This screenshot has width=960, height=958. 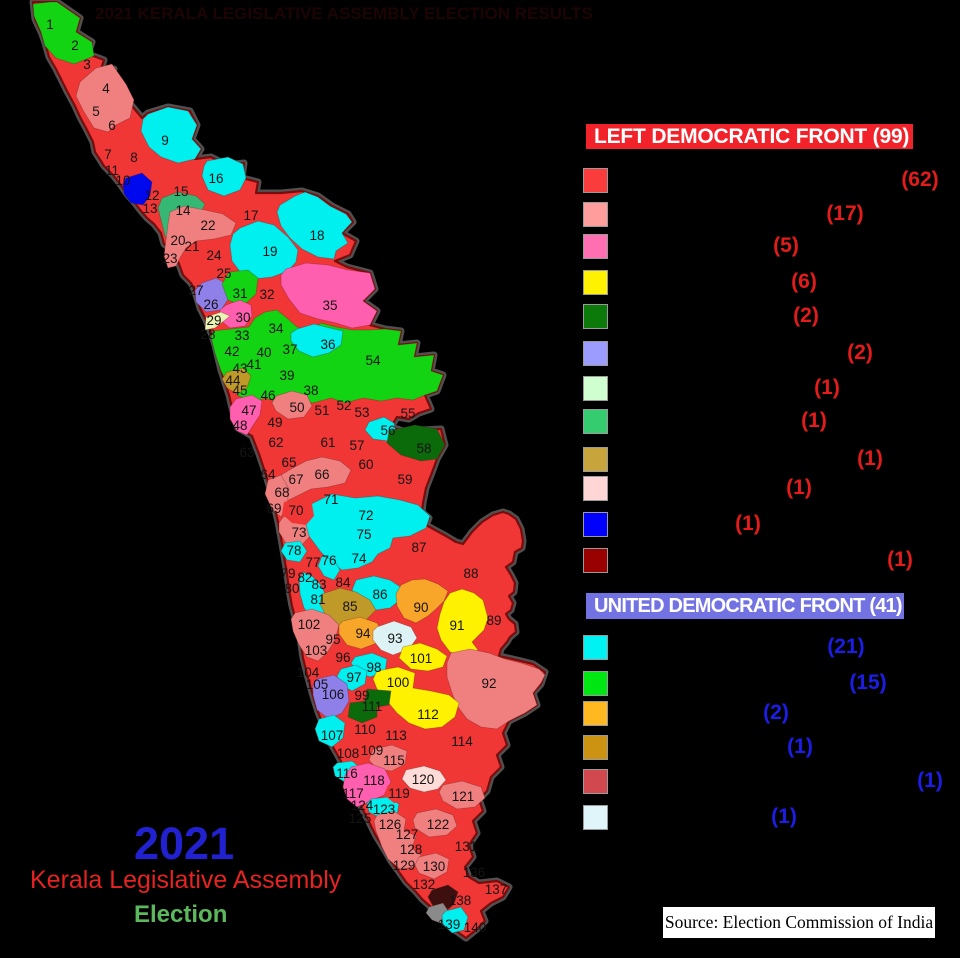 I want to click on svg-text: 30, so click(x=242, y=317).